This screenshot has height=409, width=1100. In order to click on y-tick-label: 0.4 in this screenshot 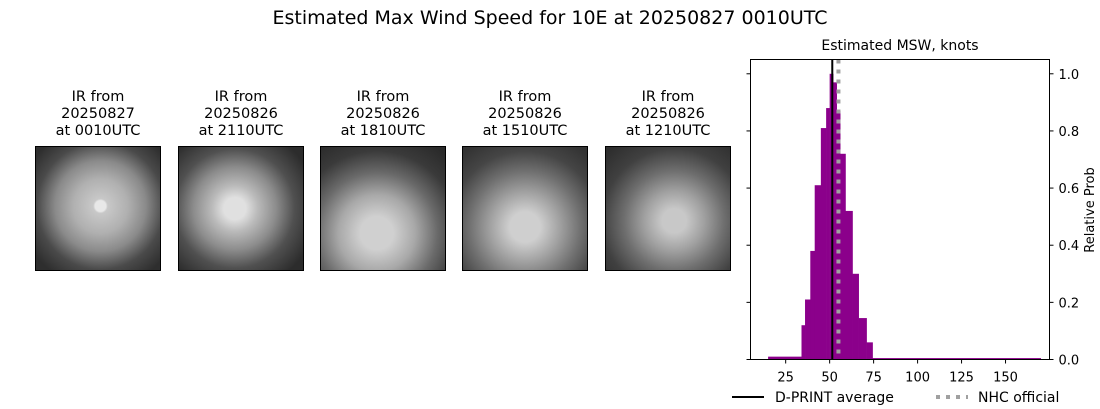, I will do `click(1069, 246)`.